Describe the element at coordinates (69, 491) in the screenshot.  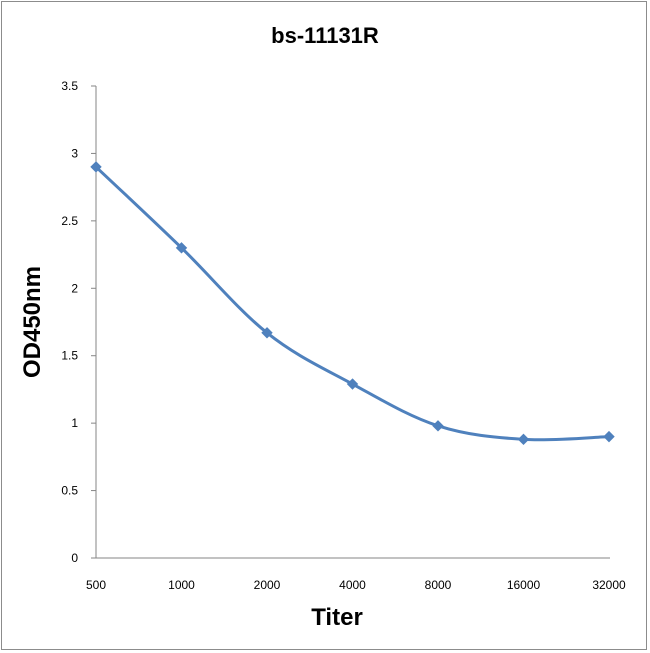
I see `y-tick-label: 0.5` at that location.